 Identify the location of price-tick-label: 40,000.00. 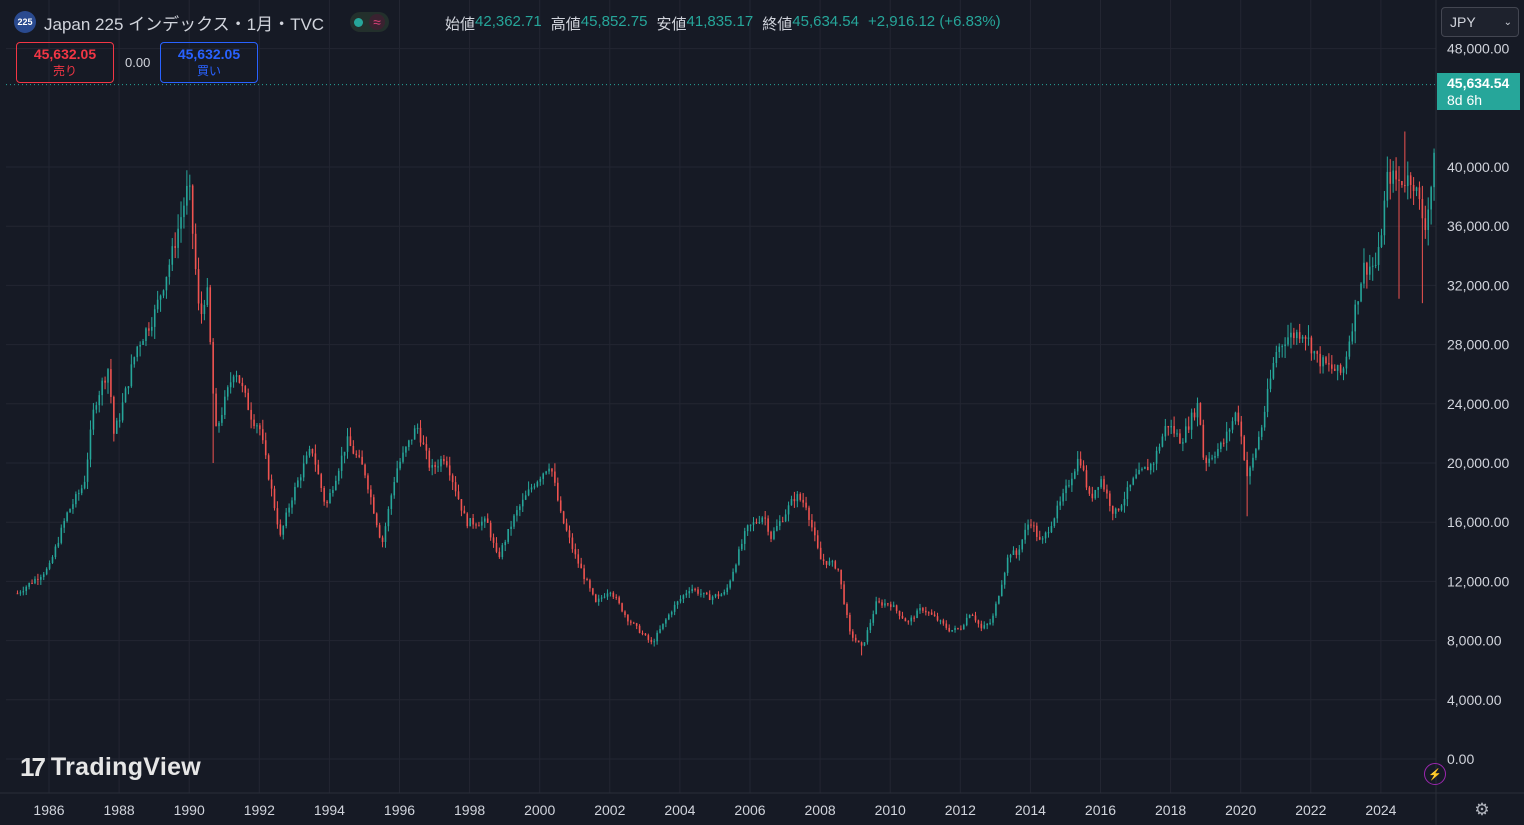
(1478, 167).